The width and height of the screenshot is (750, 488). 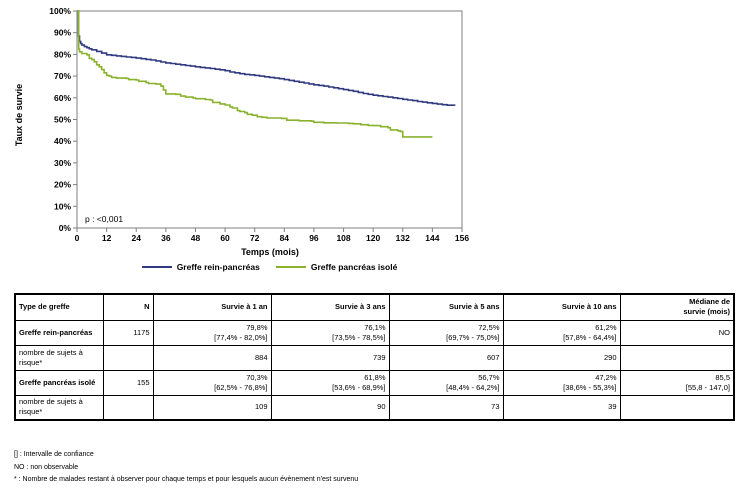 I want to click on survival-value: 56,7%, so click(x=489, y=377).